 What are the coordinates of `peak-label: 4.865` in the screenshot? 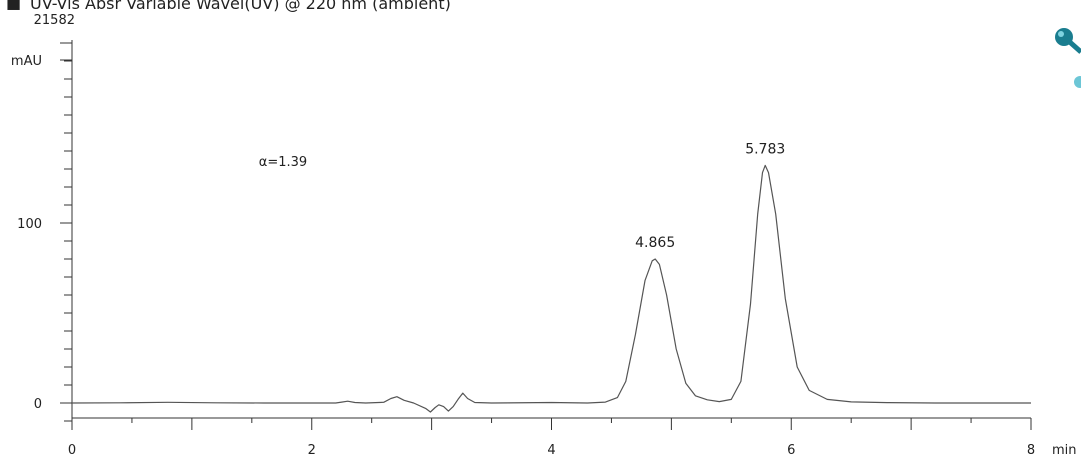 It's located at (655, 243).